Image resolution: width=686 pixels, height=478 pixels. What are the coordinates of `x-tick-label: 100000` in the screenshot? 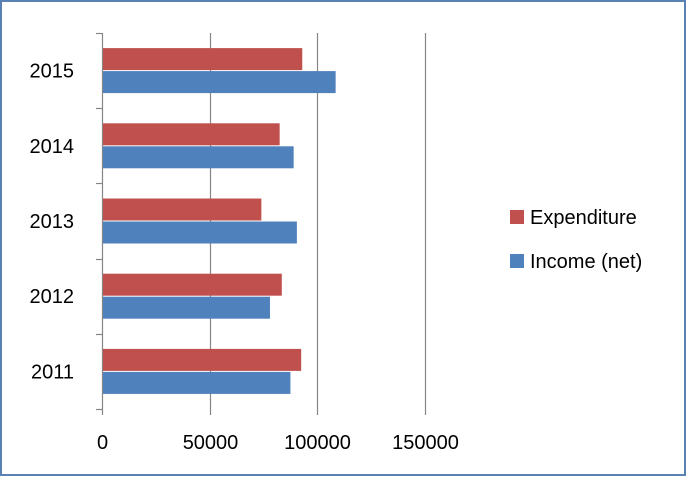 It's located at (317, 443).